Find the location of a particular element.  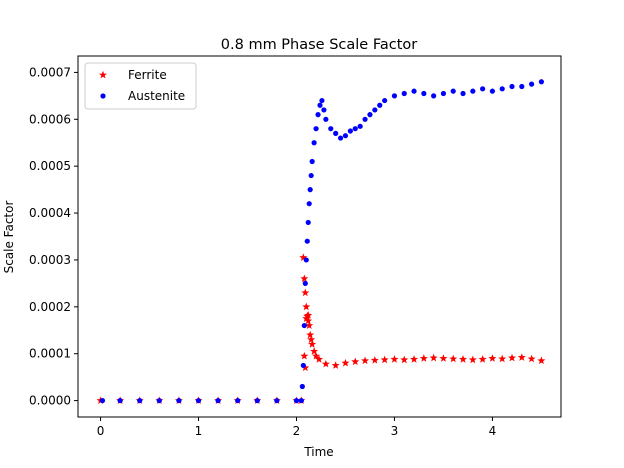

legend: Ferrite Austenite is located at coordinates (140, 86).